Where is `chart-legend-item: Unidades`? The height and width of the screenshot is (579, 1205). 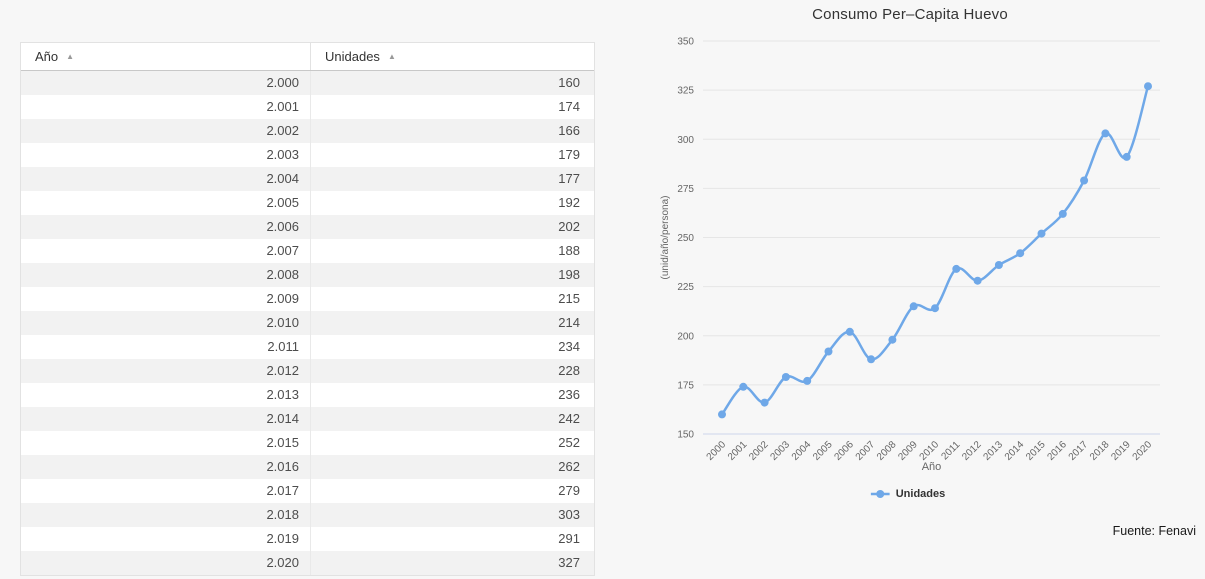
chart-legend-item: Unidades is located at coordinates (907, 494).